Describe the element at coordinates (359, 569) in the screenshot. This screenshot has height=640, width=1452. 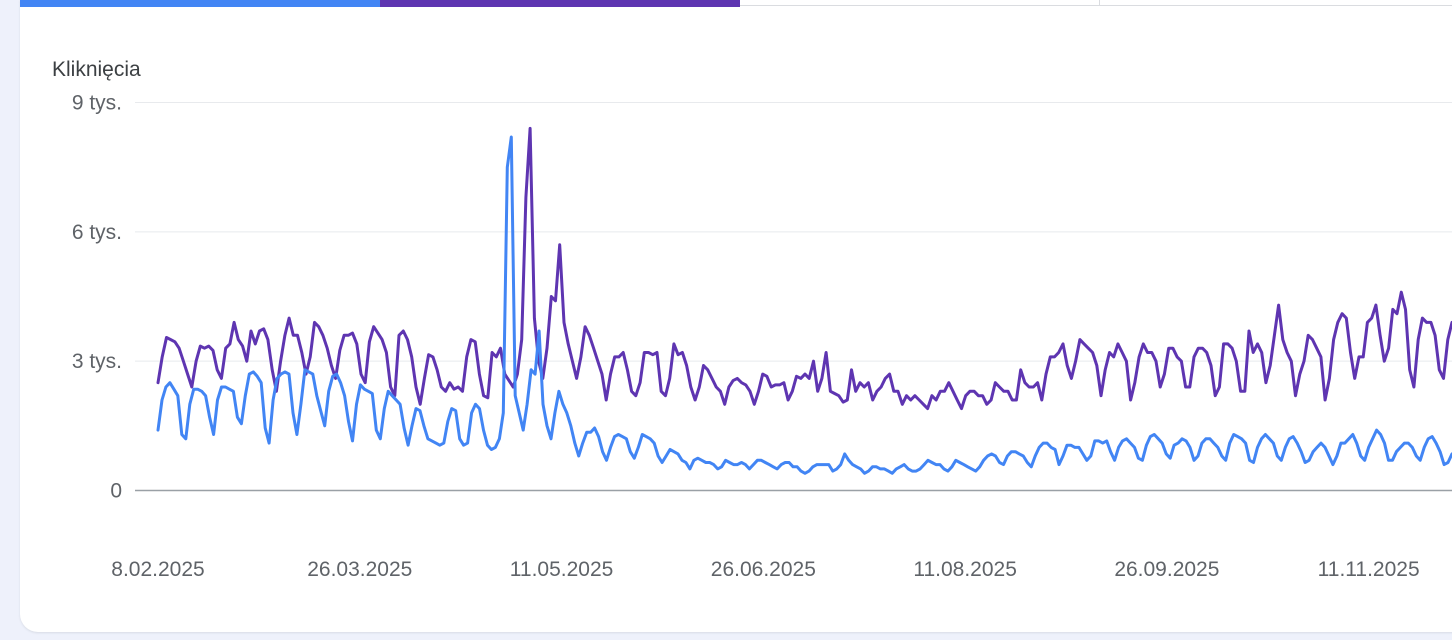
I see `x-tick-label: 26.03.2025` at that location.